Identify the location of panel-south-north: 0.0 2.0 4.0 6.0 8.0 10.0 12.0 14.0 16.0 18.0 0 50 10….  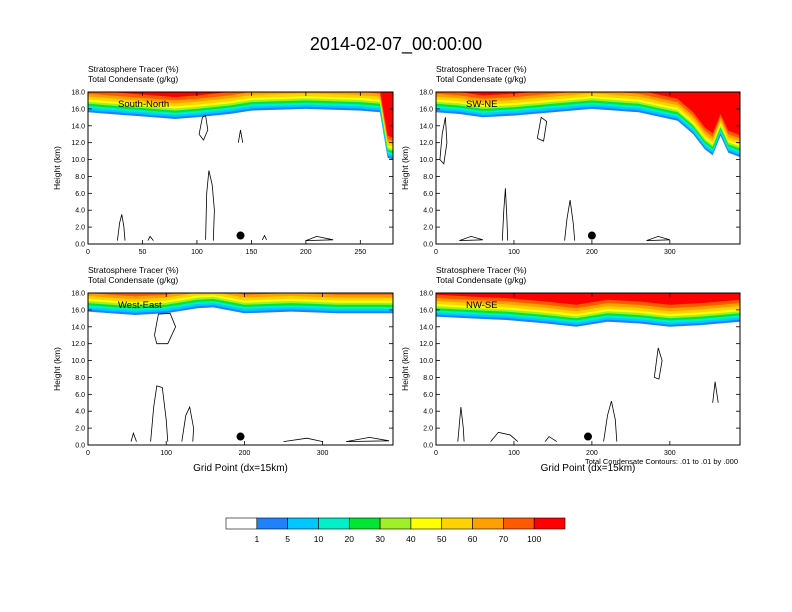
(223, 160).